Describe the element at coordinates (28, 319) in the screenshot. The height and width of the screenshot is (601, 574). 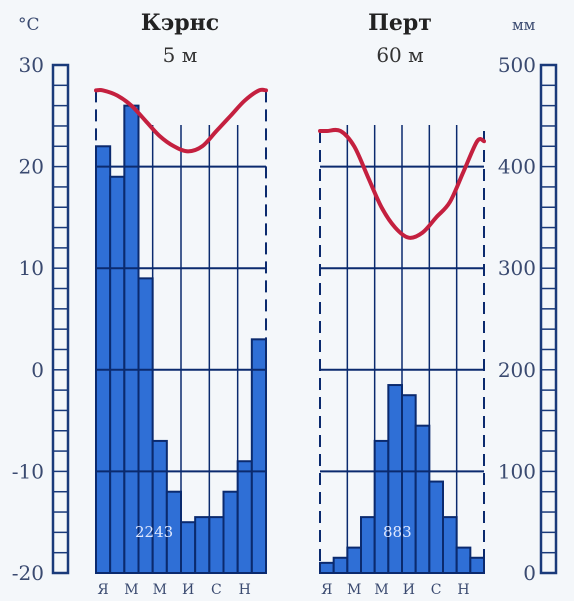
I see `temperature-tick-labels: 30 20 10 0 -10 -20` at that location.